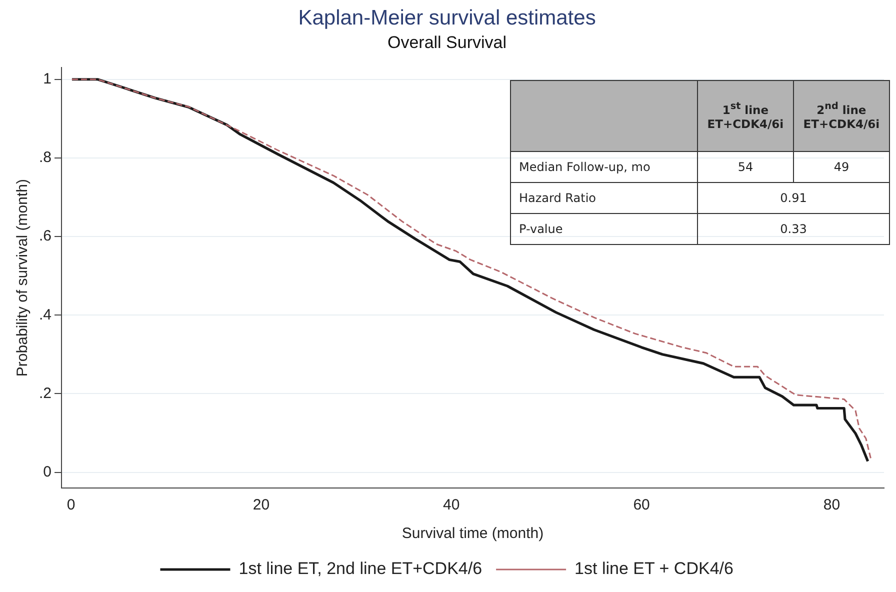 This screenshot has width=896, height=592. I want to click on x-tick-label: 20, so click(261, 505).